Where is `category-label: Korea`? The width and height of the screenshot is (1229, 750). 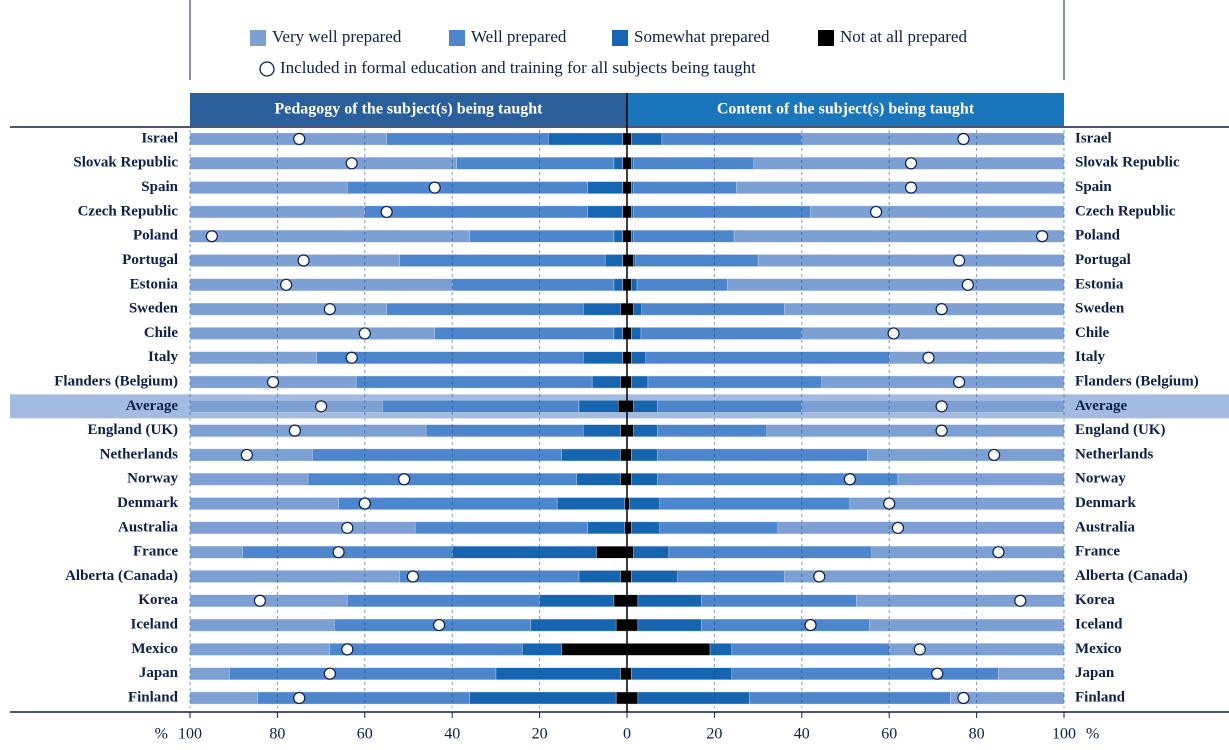
category-label: Korea is located at coordinates (1095, 600).